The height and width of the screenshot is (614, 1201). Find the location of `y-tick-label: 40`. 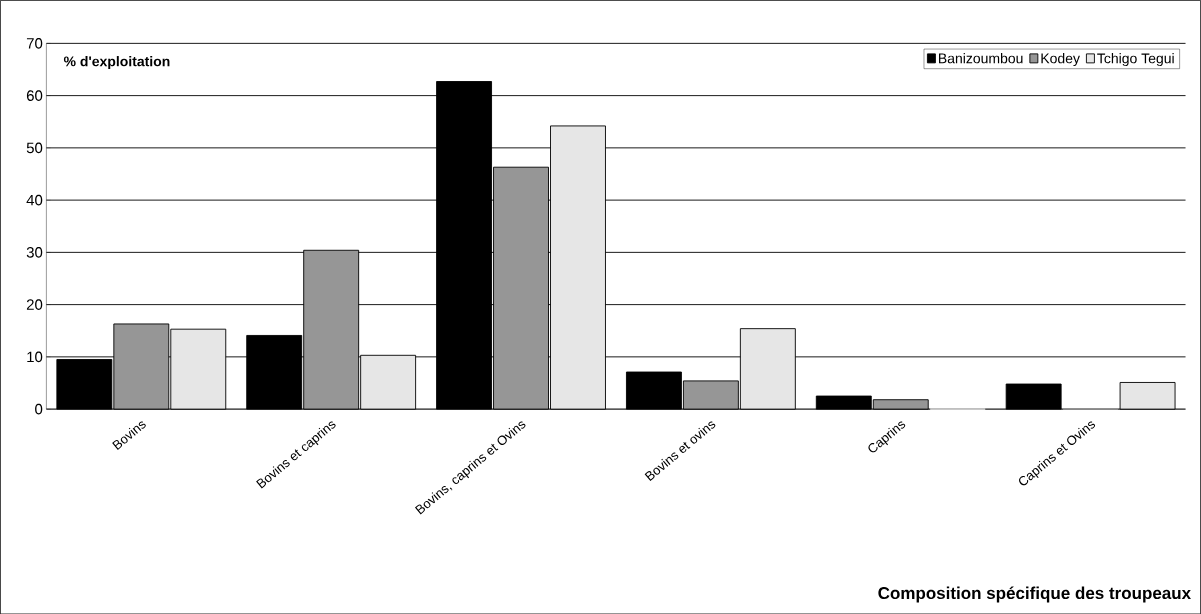

y-tick-label: 40 is located at coordinates (34, 200).